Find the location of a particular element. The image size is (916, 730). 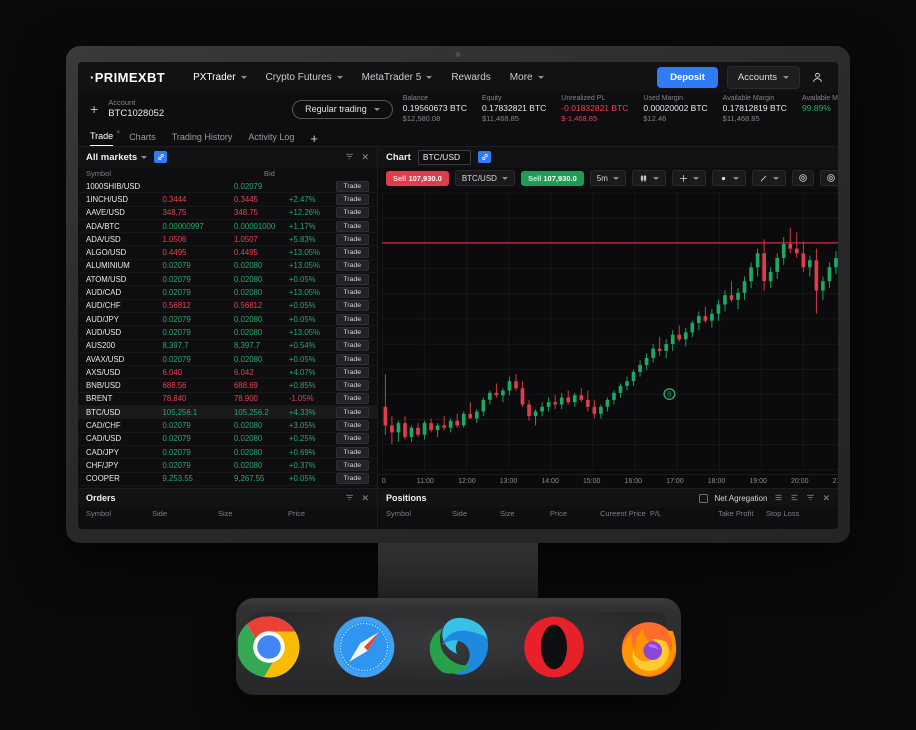

market-row: AVAX/USD 0.02079 0.02080 +0.05% Trade is located at coordinates (227, 360).